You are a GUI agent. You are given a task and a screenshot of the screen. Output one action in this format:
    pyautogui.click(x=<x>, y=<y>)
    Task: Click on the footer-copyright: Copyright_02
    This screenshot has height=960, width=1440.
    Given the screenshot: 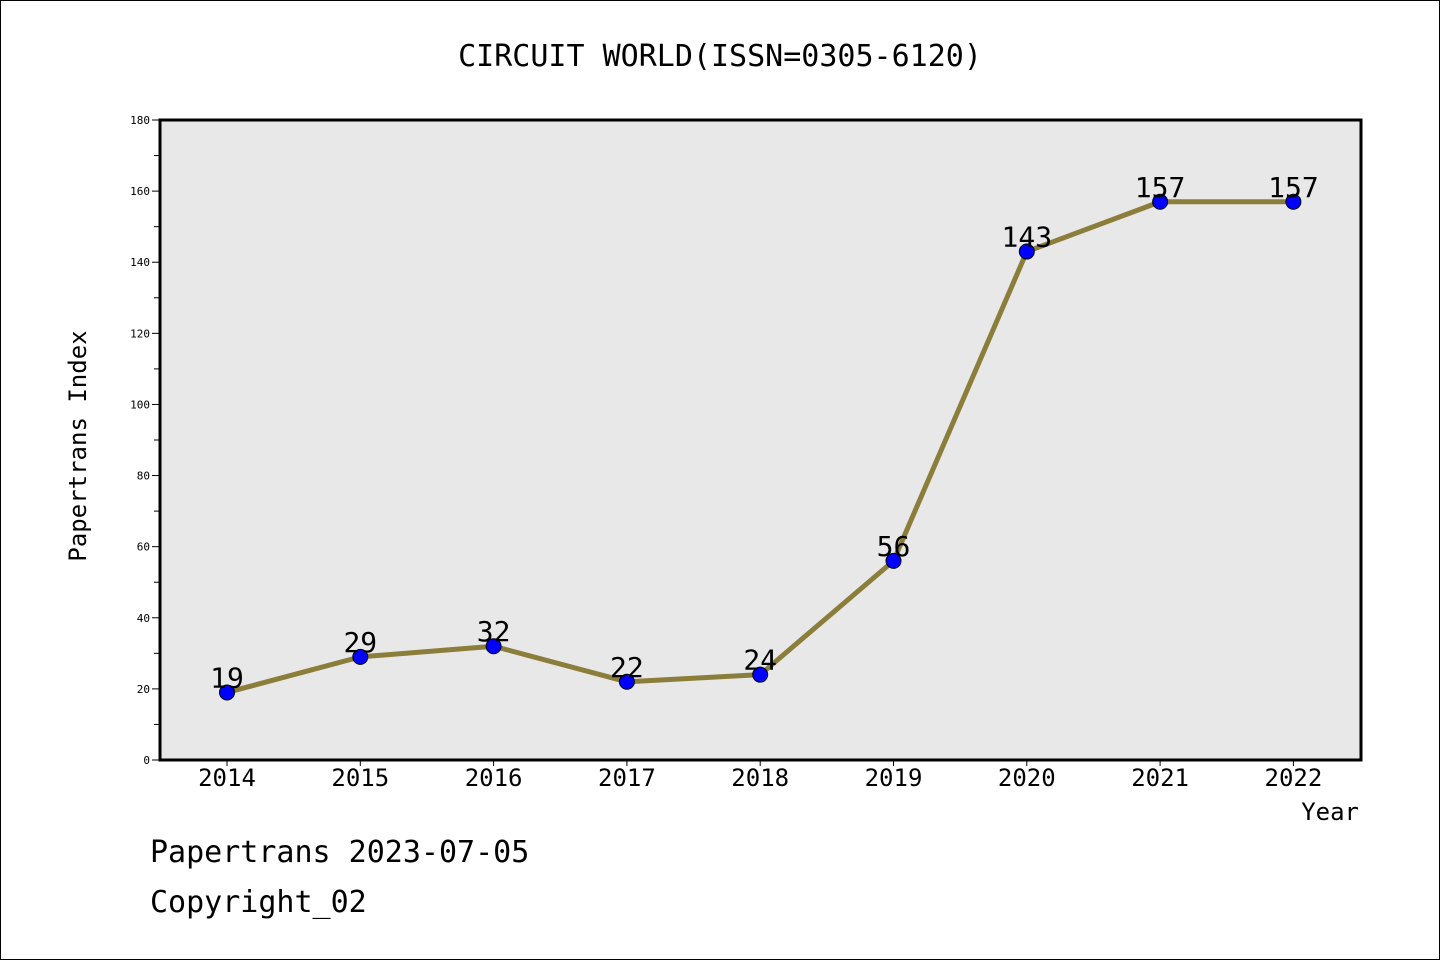 What is the action you would take?
    pyautogui.click(x=258, y=902)
    